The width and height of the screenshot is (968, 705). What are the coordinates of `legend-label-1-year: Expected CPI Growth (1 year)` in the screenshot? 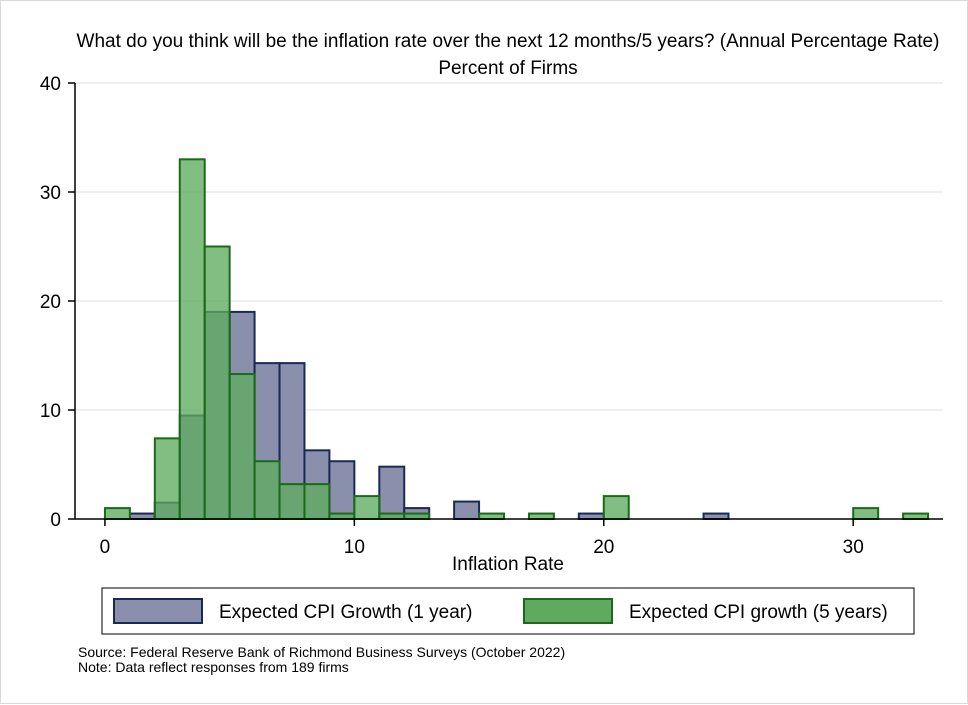 It's located at (345, 612).